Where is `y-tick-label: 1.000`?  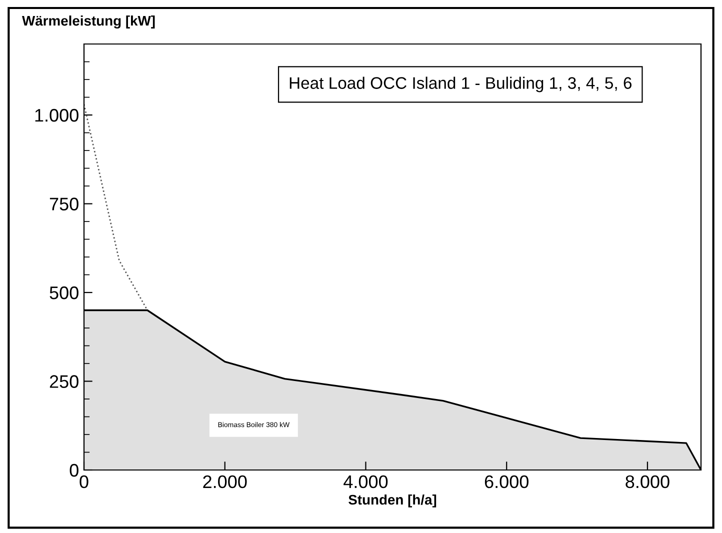
y-tick-label: 1.000 is located at coordinates (56, 115).